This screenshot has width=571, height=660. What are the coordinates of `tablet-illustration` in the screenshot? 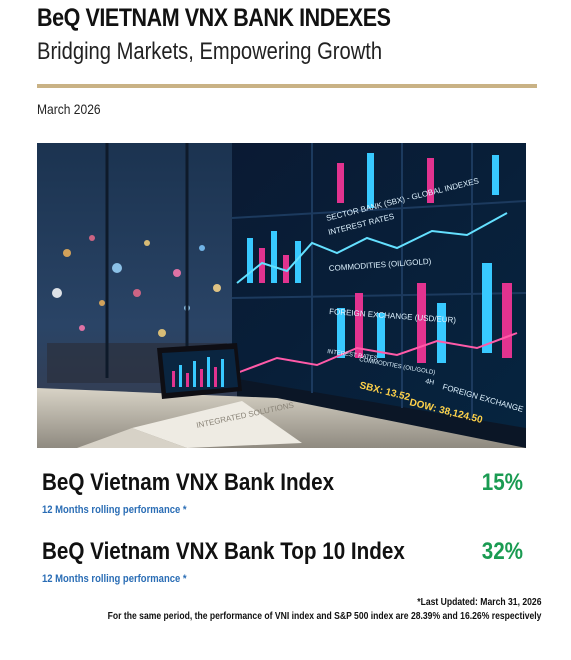 It's located at (199, 371).